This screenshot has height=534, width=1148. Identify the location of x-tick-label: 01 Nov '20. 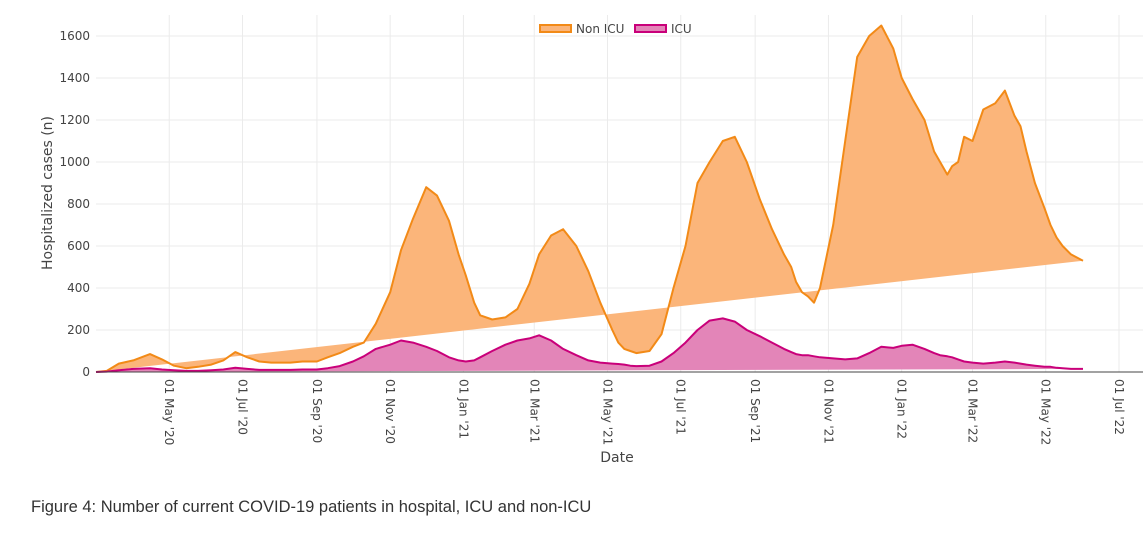
(390, 411).